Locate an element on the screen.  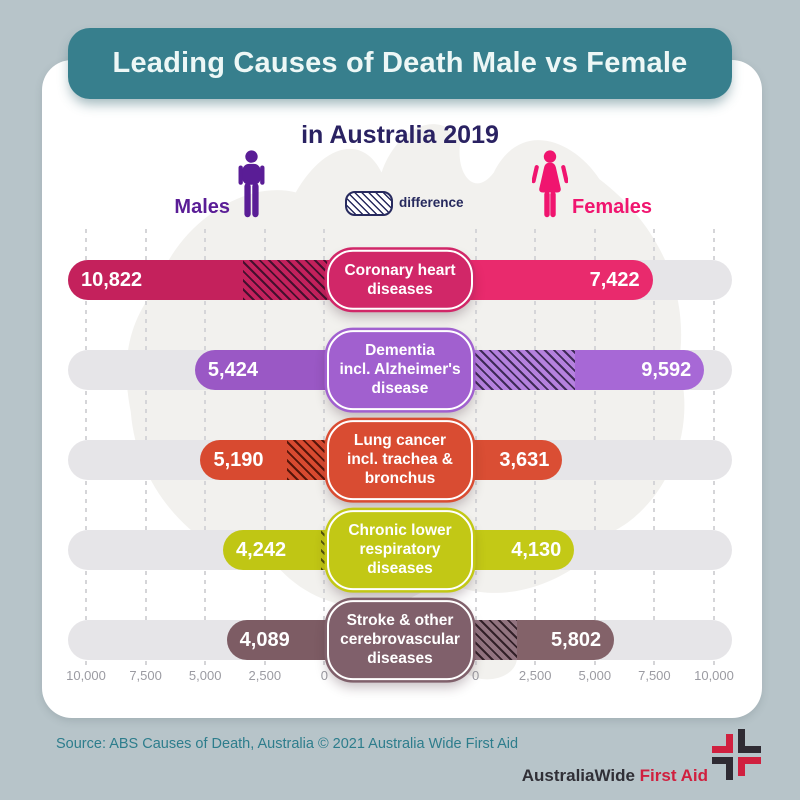
male-value: 5,190 is located at coordinates (238, 460).